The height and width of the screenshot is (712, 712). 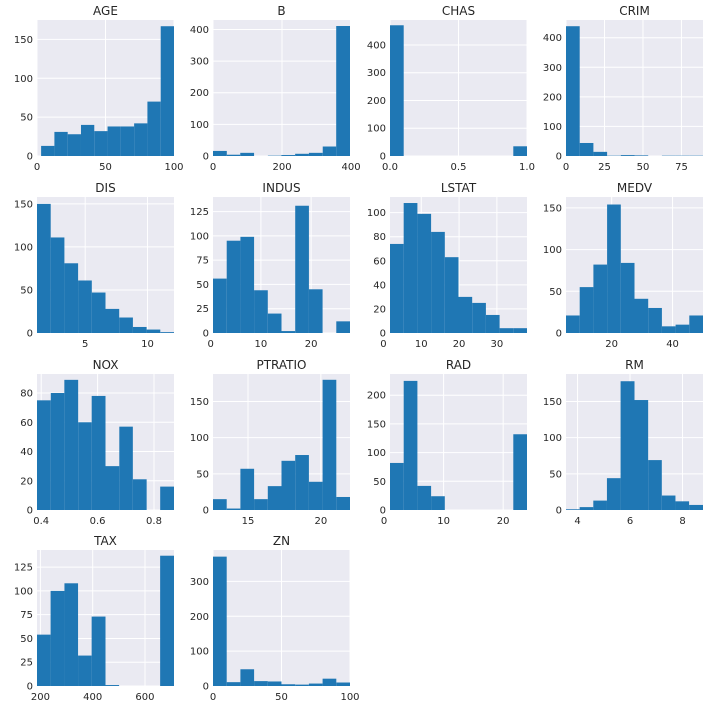 I want to click on y-tick-label: 300, so click(x=199, y=582).